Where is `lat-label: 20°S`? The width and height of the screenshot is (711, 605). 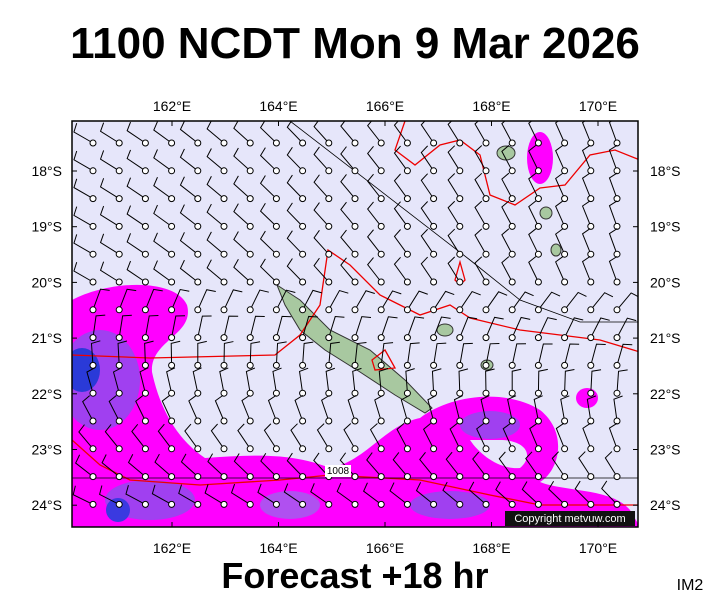 lat-label: 20°S is located at coordinates (46, 282).